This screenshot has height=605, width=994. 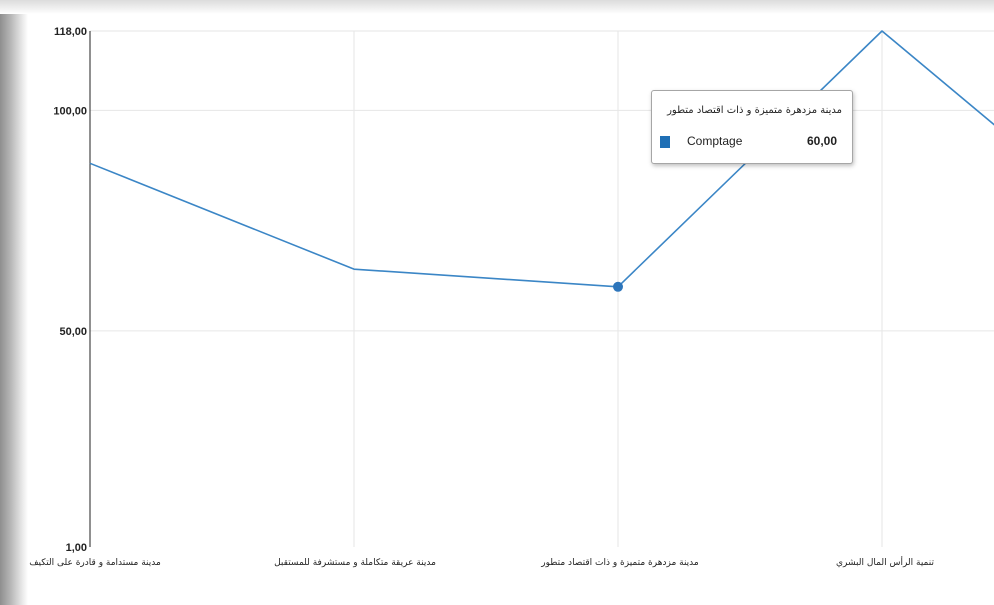 What do you see at coordinates (73, 332) in the screenshot?
I see `y-tick-label: 50,00` at bounding box center [73, 332].